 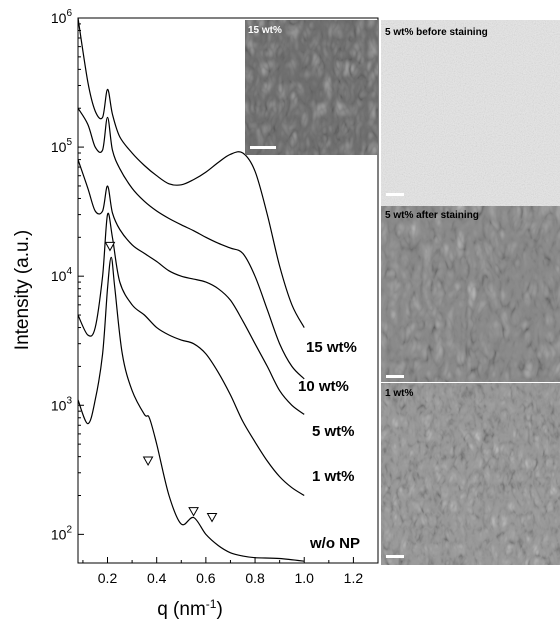 What do you see at coordinates (255, 578) in the screenshot?
I see `x-tick-label: 0.8` at bounding box center [255, 578].